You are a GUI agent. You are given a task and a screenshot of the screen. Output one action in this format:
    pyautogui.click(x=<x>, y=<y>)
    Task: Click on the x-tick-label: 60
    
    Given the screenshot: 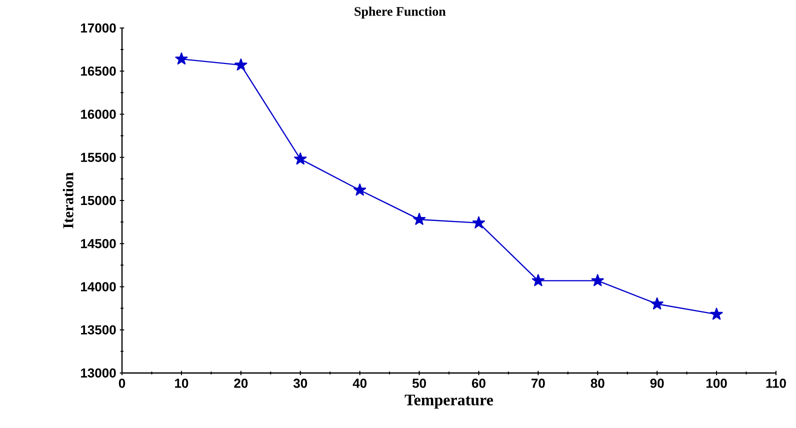 What is the action you would take?
    pyautogui.click(x=479, y=383)
    